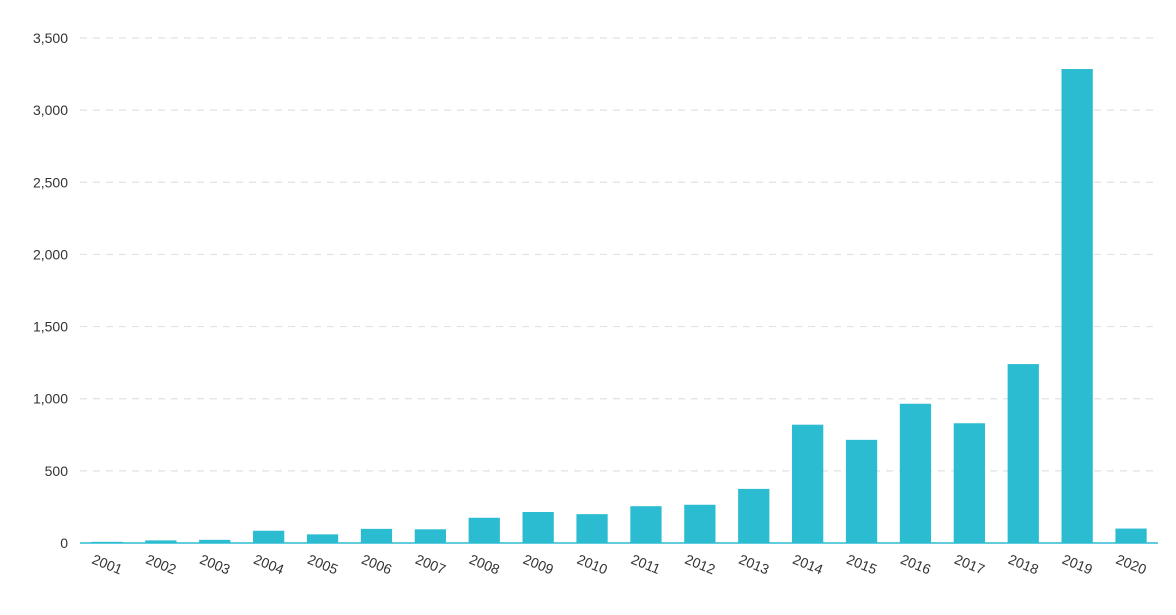  What do you see at coordinates (57, 471) in the screenshot?
I see `y-tick-label: 500` at bounding box center [57, 471].